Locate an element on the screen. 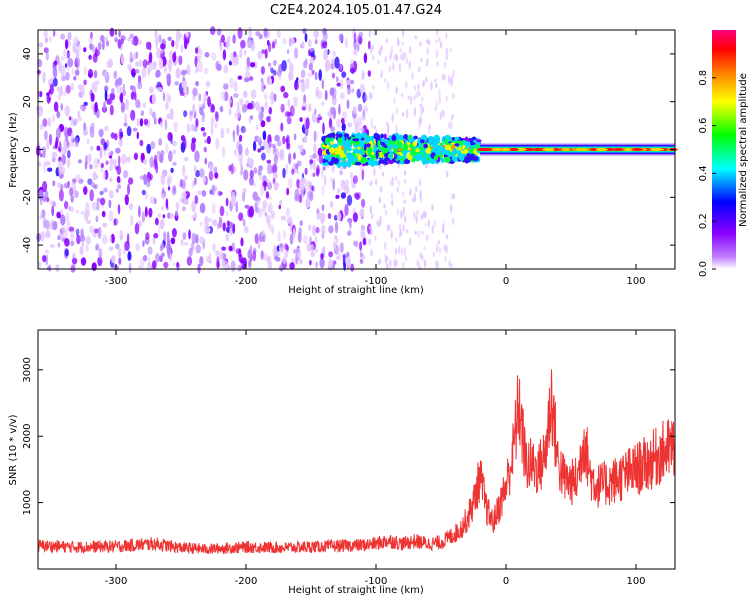 This screenshot has width=750, height=600. x-tick-label: 0 is located at coordinates (506, 281).